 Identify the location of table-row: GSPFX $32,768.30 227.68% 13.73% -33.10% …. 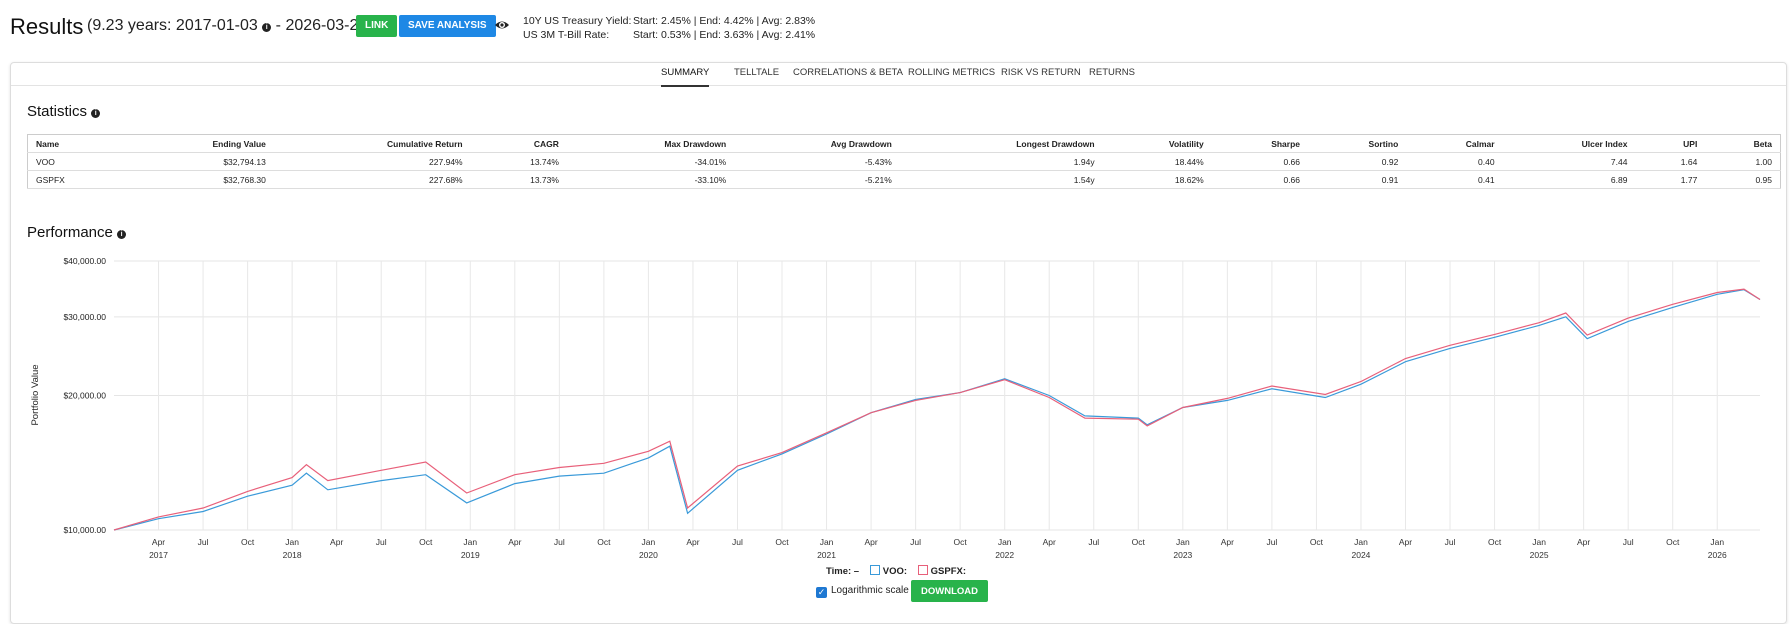
(904, 179).